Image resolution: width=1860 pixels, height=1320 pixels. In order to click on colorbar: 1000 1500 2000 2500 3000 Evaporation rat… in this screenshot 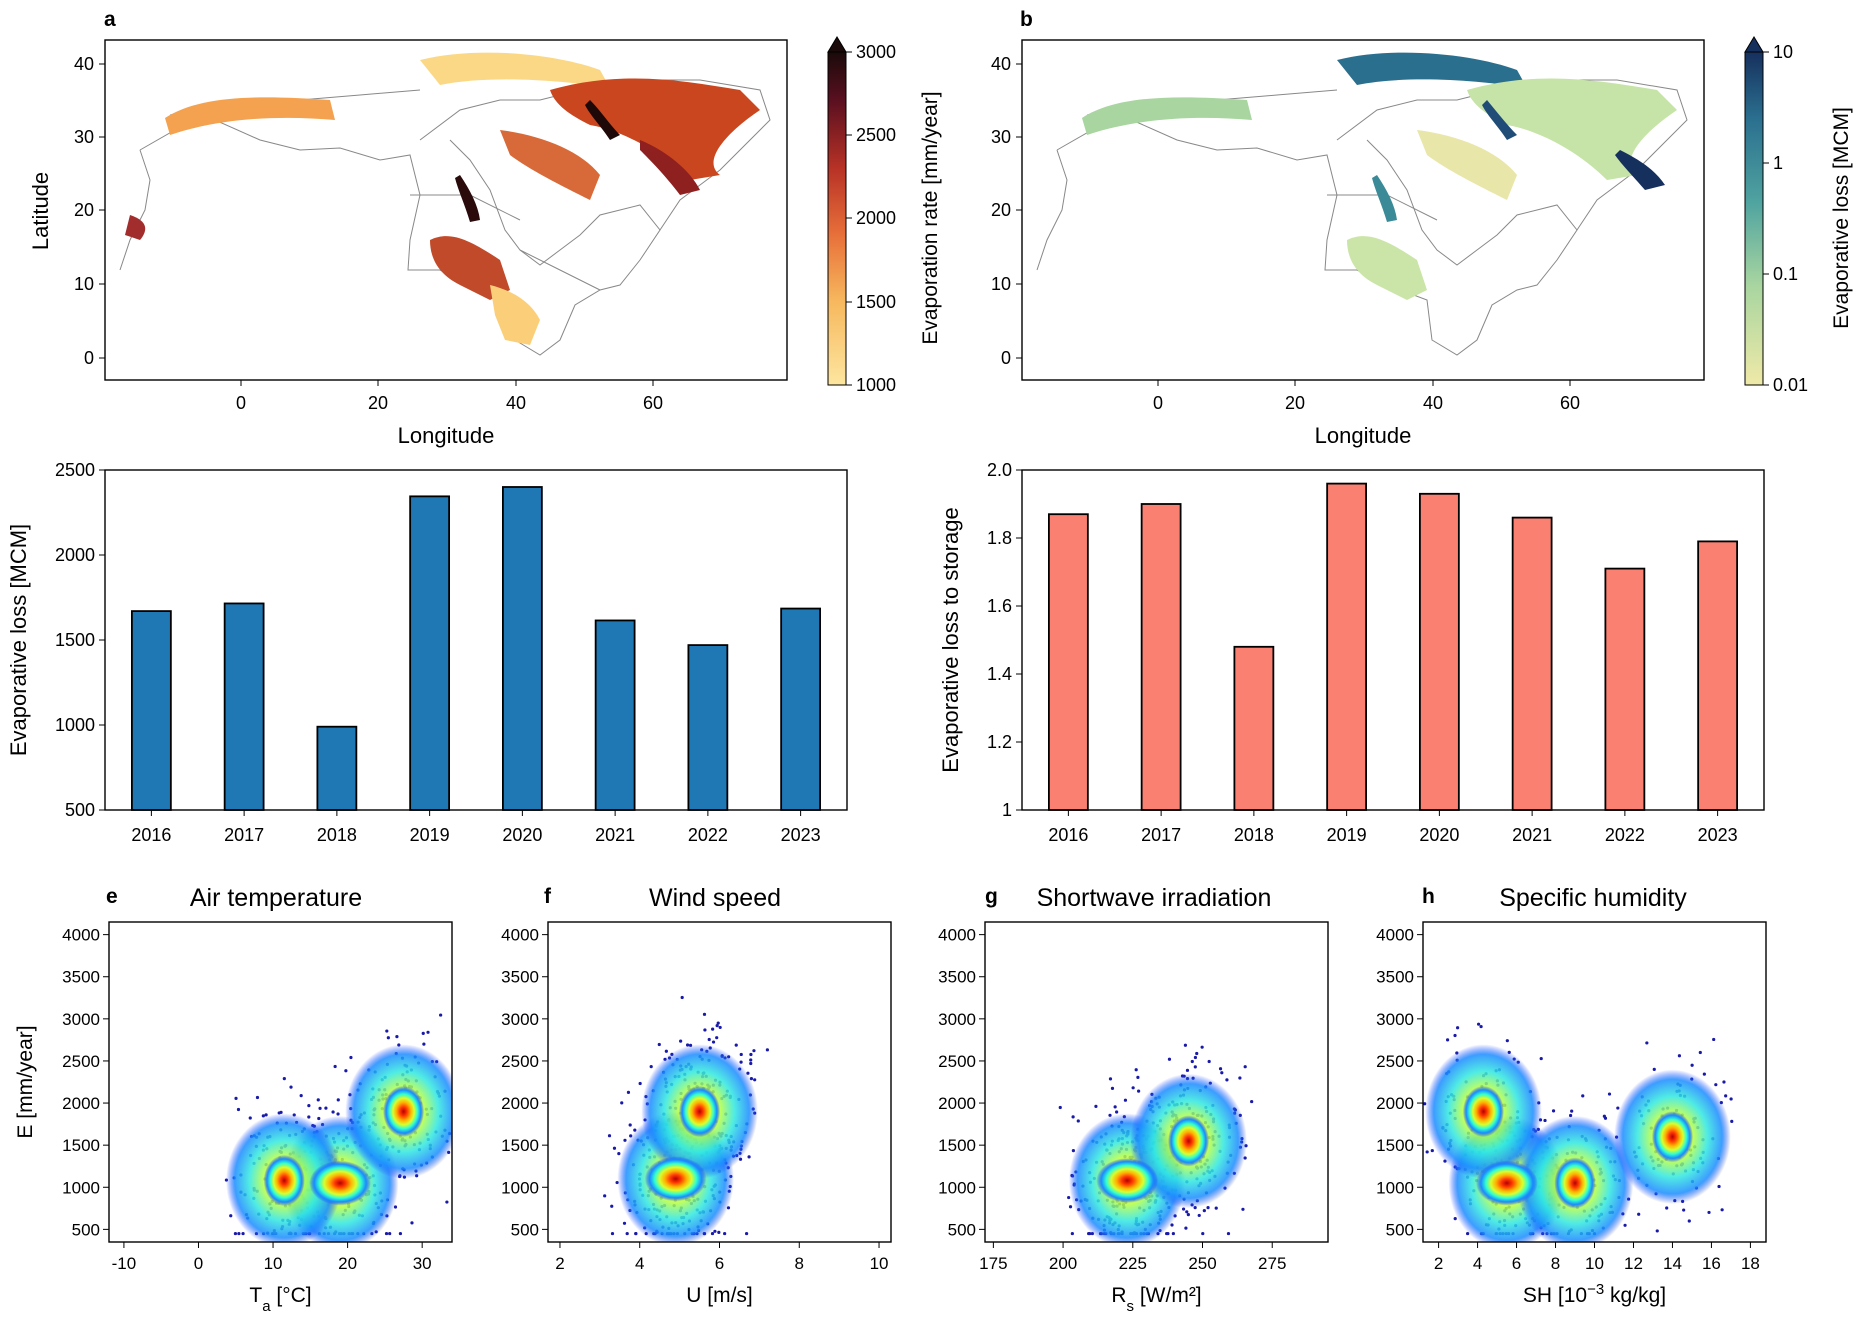, I will do `click(884, 215)`.